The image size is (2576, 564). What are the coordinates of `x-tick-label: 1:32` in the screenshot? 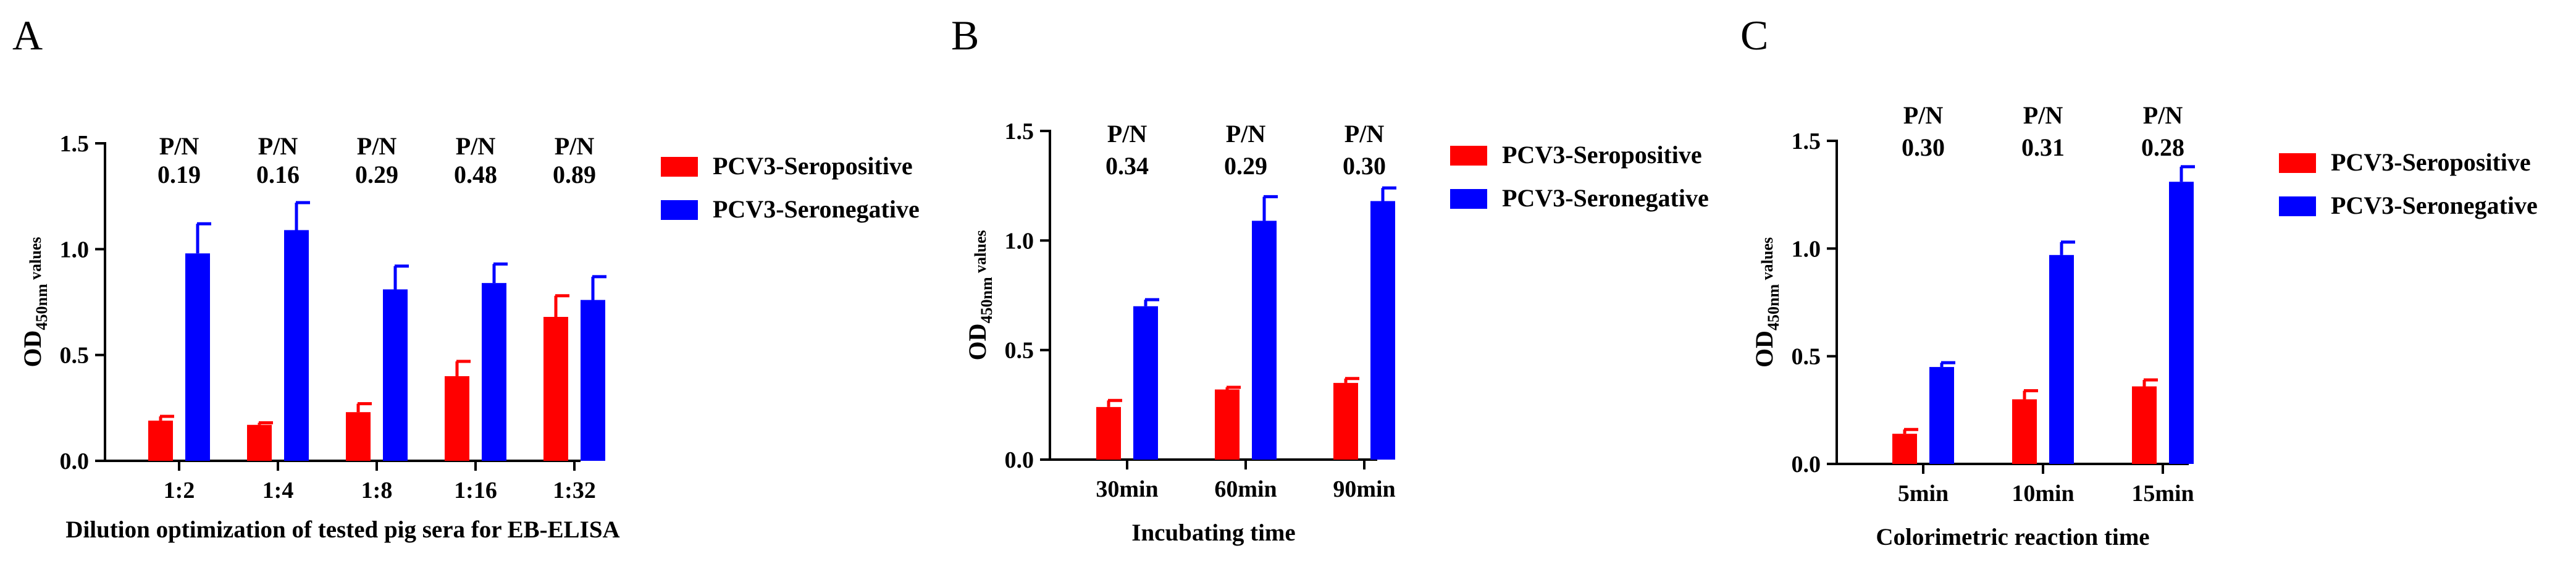 It's located at (574, 490).